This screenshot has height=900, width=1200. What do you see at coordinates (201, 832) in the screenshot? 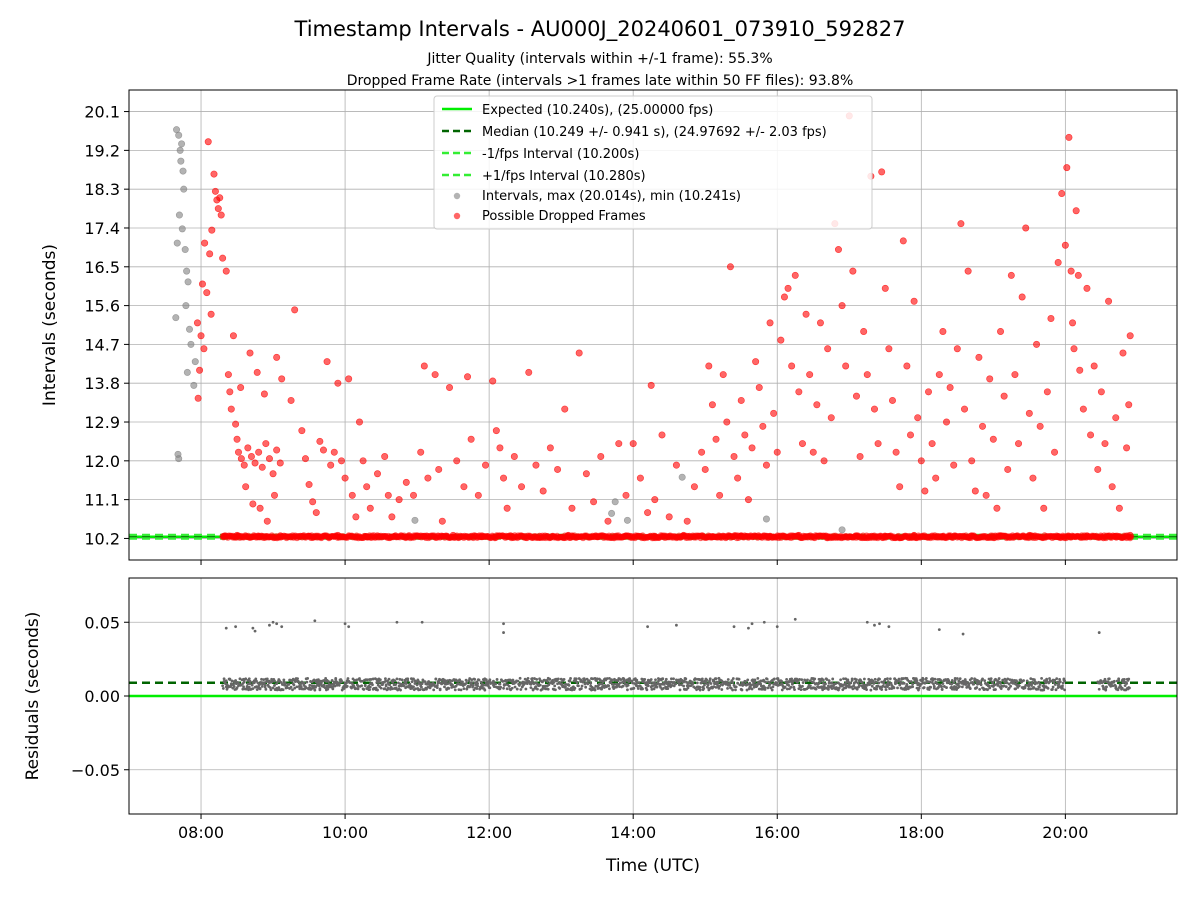
I see `x-tick-label: 08:00` at bounding box center [201, 832].